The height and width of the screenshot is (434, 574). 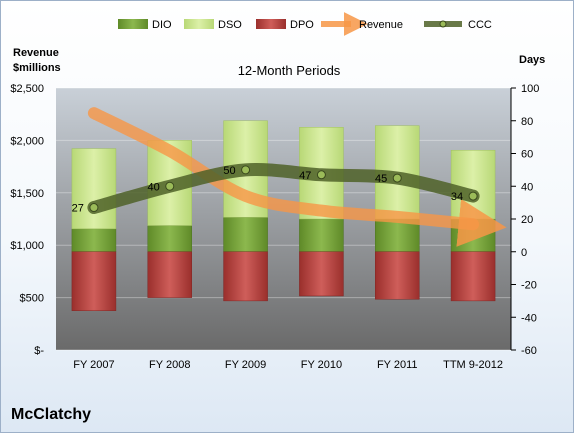 I want to click on left-tick-label: $2,000, so click(x=27, y=141).